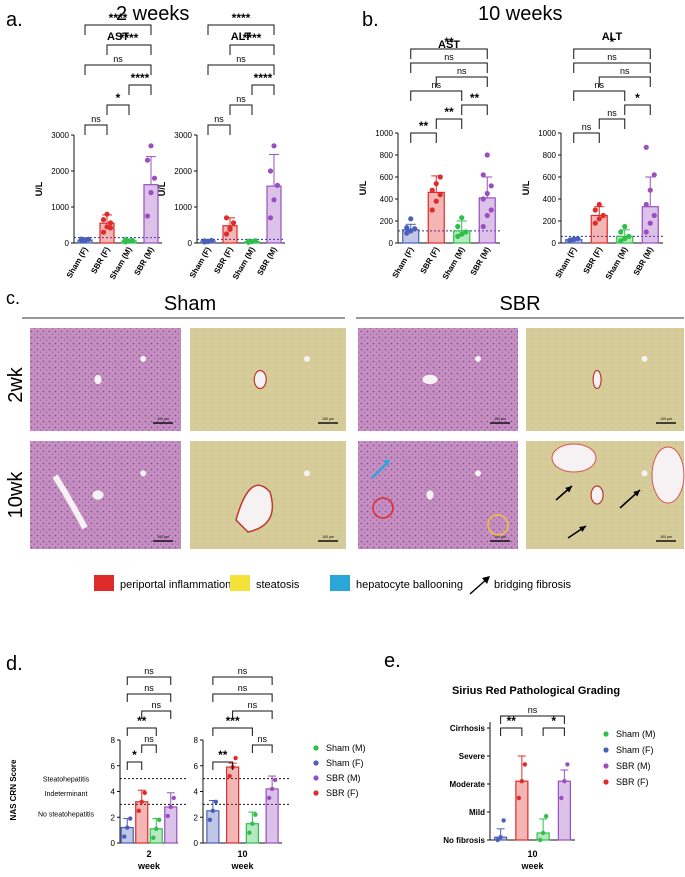 This screenshot has height=877, width=685. What do you see at coordinates (392, 661) in the screenshot?
I see `panel-e-letter: e.` at bounding box center [392, 661].